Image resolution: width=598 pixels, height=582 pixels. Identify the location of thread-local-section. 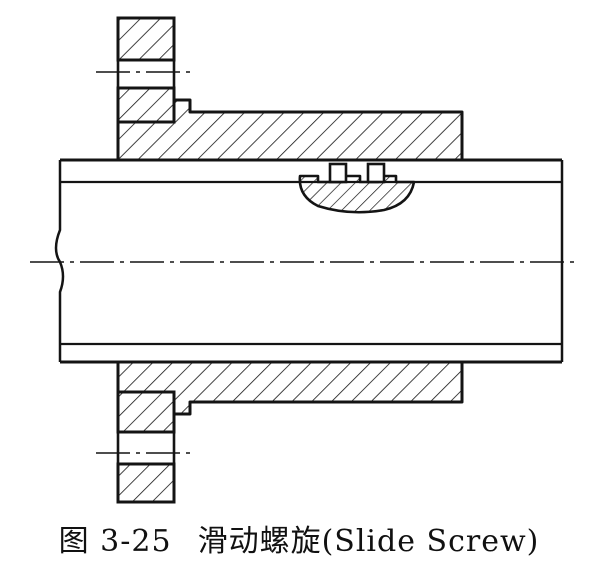
(357, 188).